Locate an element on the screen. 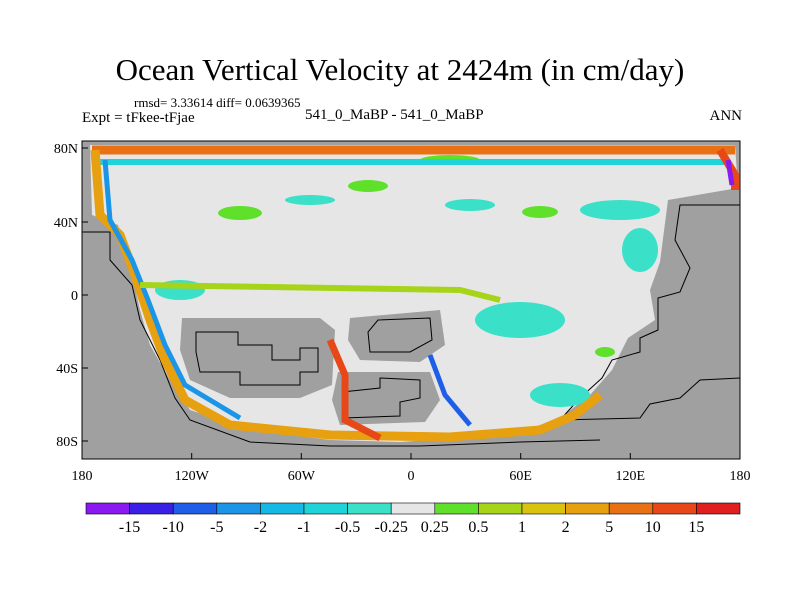 The height and width of the screenshot is (600, 800). case-label: 541_0_MaBP - 541_0_MaBP is located at coordinates (394, 115).